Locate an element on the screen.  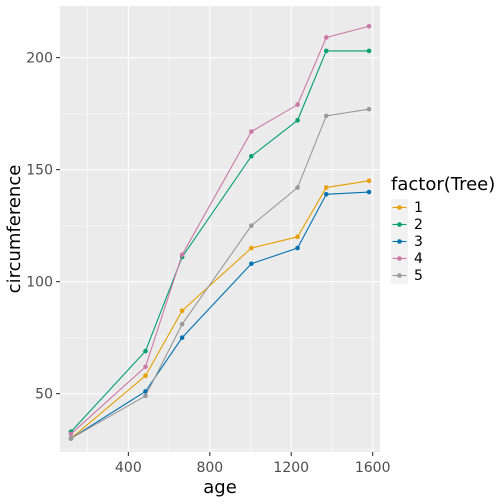
legend-item-3: 3 is located at coordinates (407, 241).